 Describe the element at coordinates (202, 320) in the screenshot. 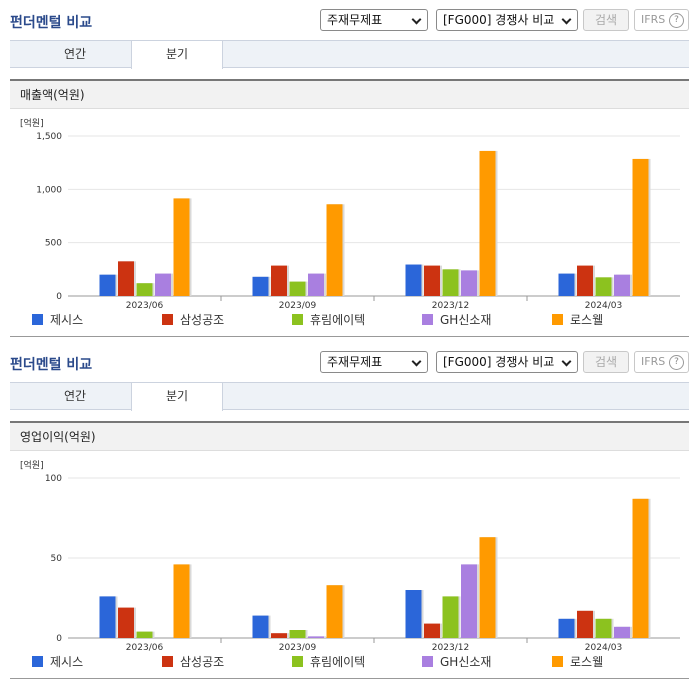

I see `legend-label: 삼성공조` at that location.